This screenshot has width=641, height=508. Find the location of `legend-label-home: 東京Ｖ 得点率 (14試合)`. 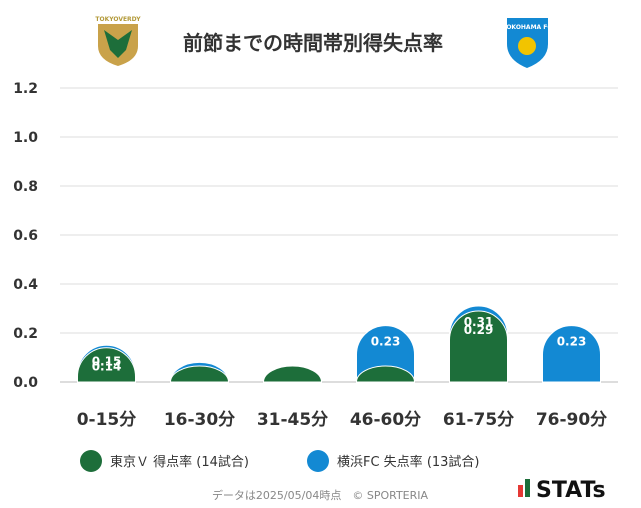

legend-label-home: 東京Ｖ 得点率 (14試合) is located at coordinates (179, 462).